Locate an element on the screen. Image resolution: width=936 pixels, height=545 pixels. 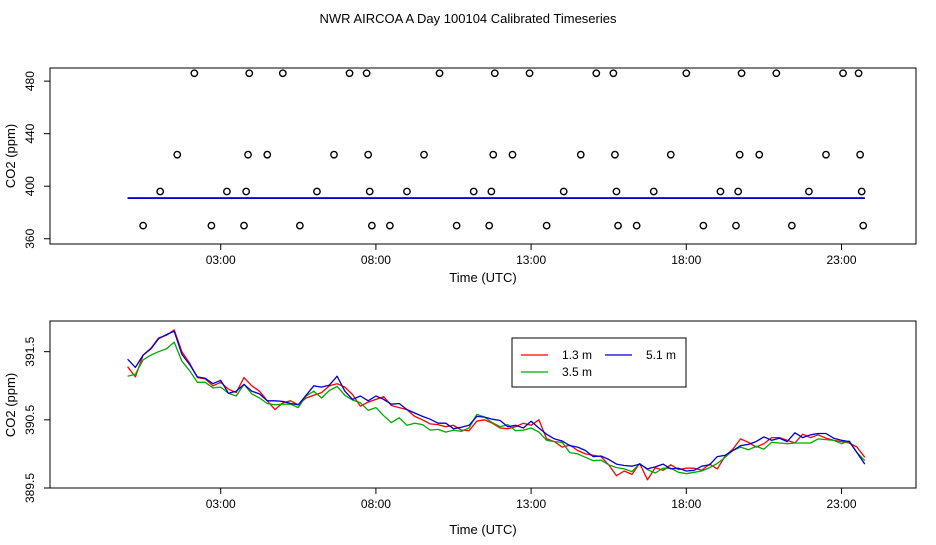
top-y-axis-label: CO2 (ppm) is located at coordinates (10, 156).